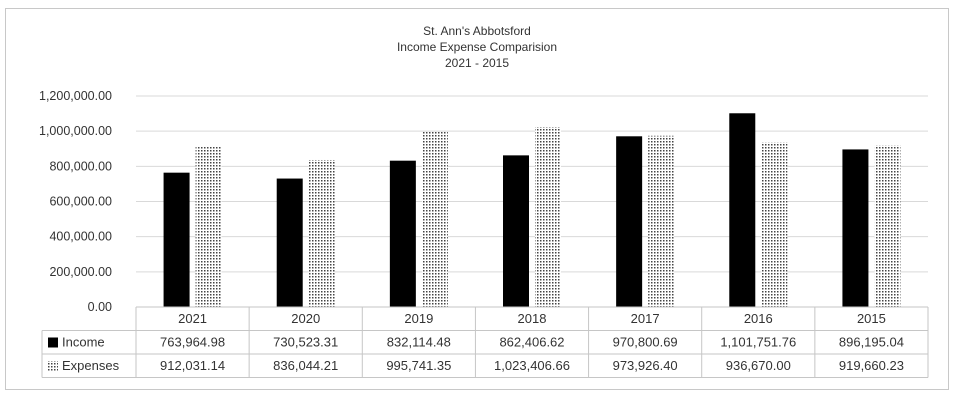 This screenshot has width=958, height=400. I want to click on y-tick-label: 600,000.00, so click(80, 202).